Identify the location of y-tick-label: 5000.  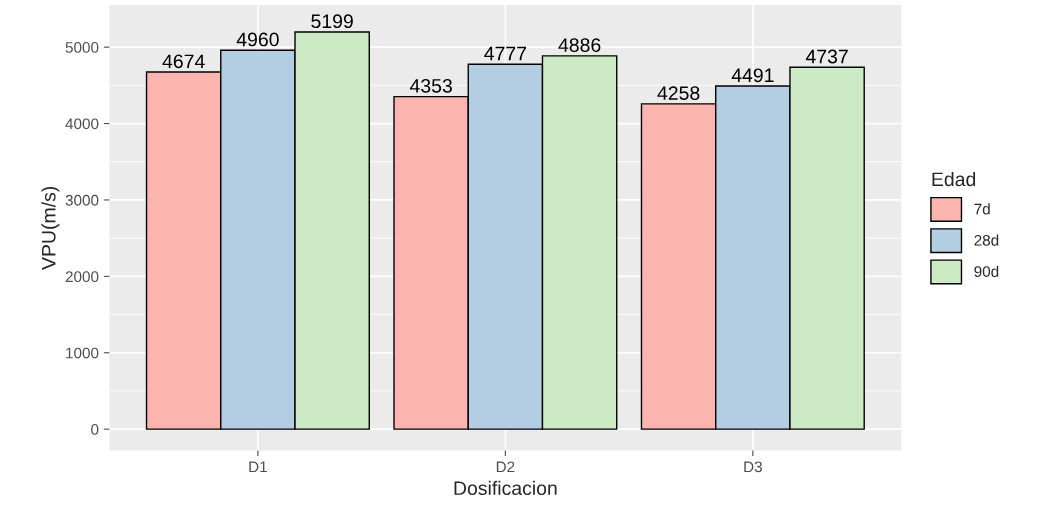
(82, 47).